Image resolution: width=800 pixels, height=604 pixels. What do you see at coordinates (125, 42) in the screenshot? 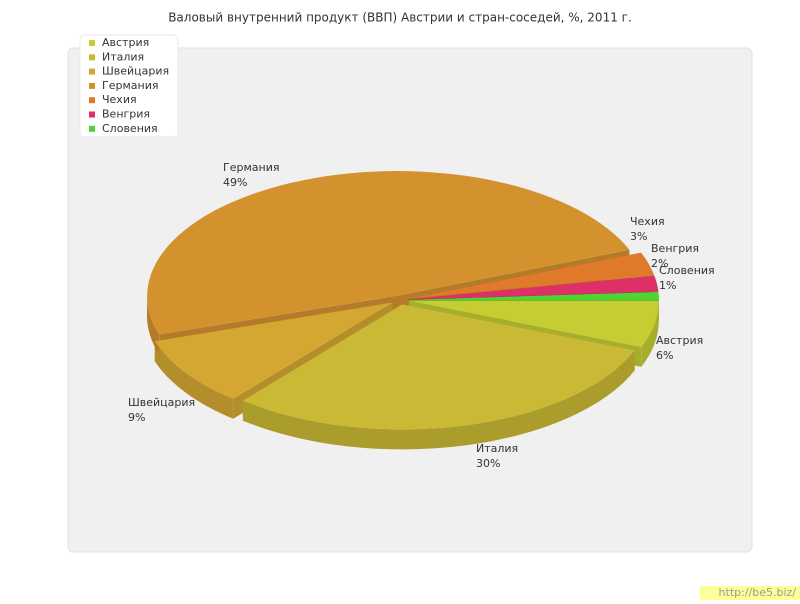
I see `legend-label: Австрия` at bounding box center [125, 42].